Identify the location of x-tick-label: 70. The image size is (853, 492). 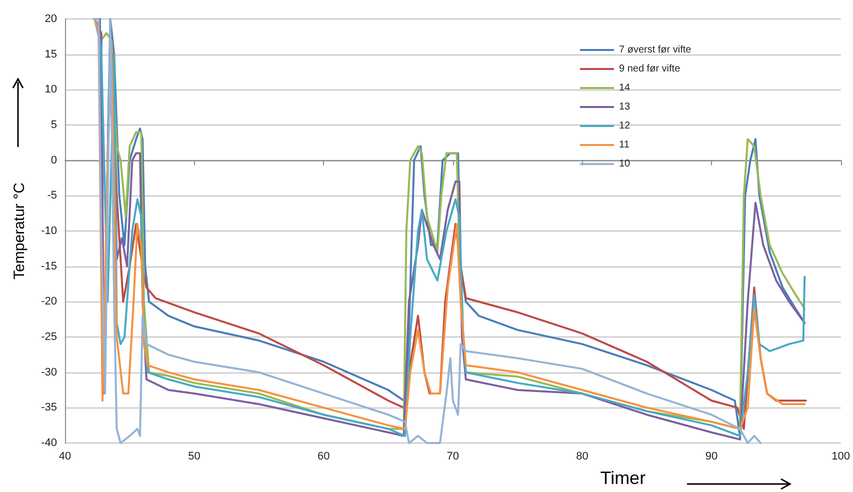
(453, 456).